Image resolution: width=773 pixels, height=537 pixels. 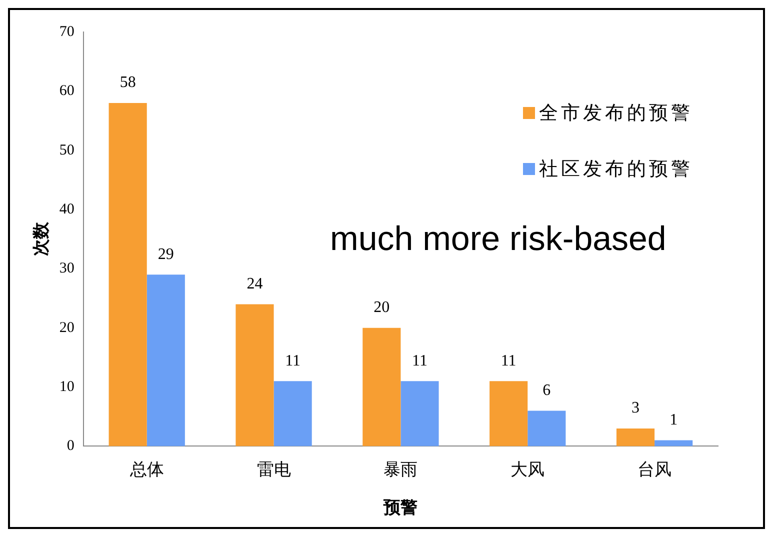 I want to click on legend-label: 全市发布的预警, so click(x=616, y=113).